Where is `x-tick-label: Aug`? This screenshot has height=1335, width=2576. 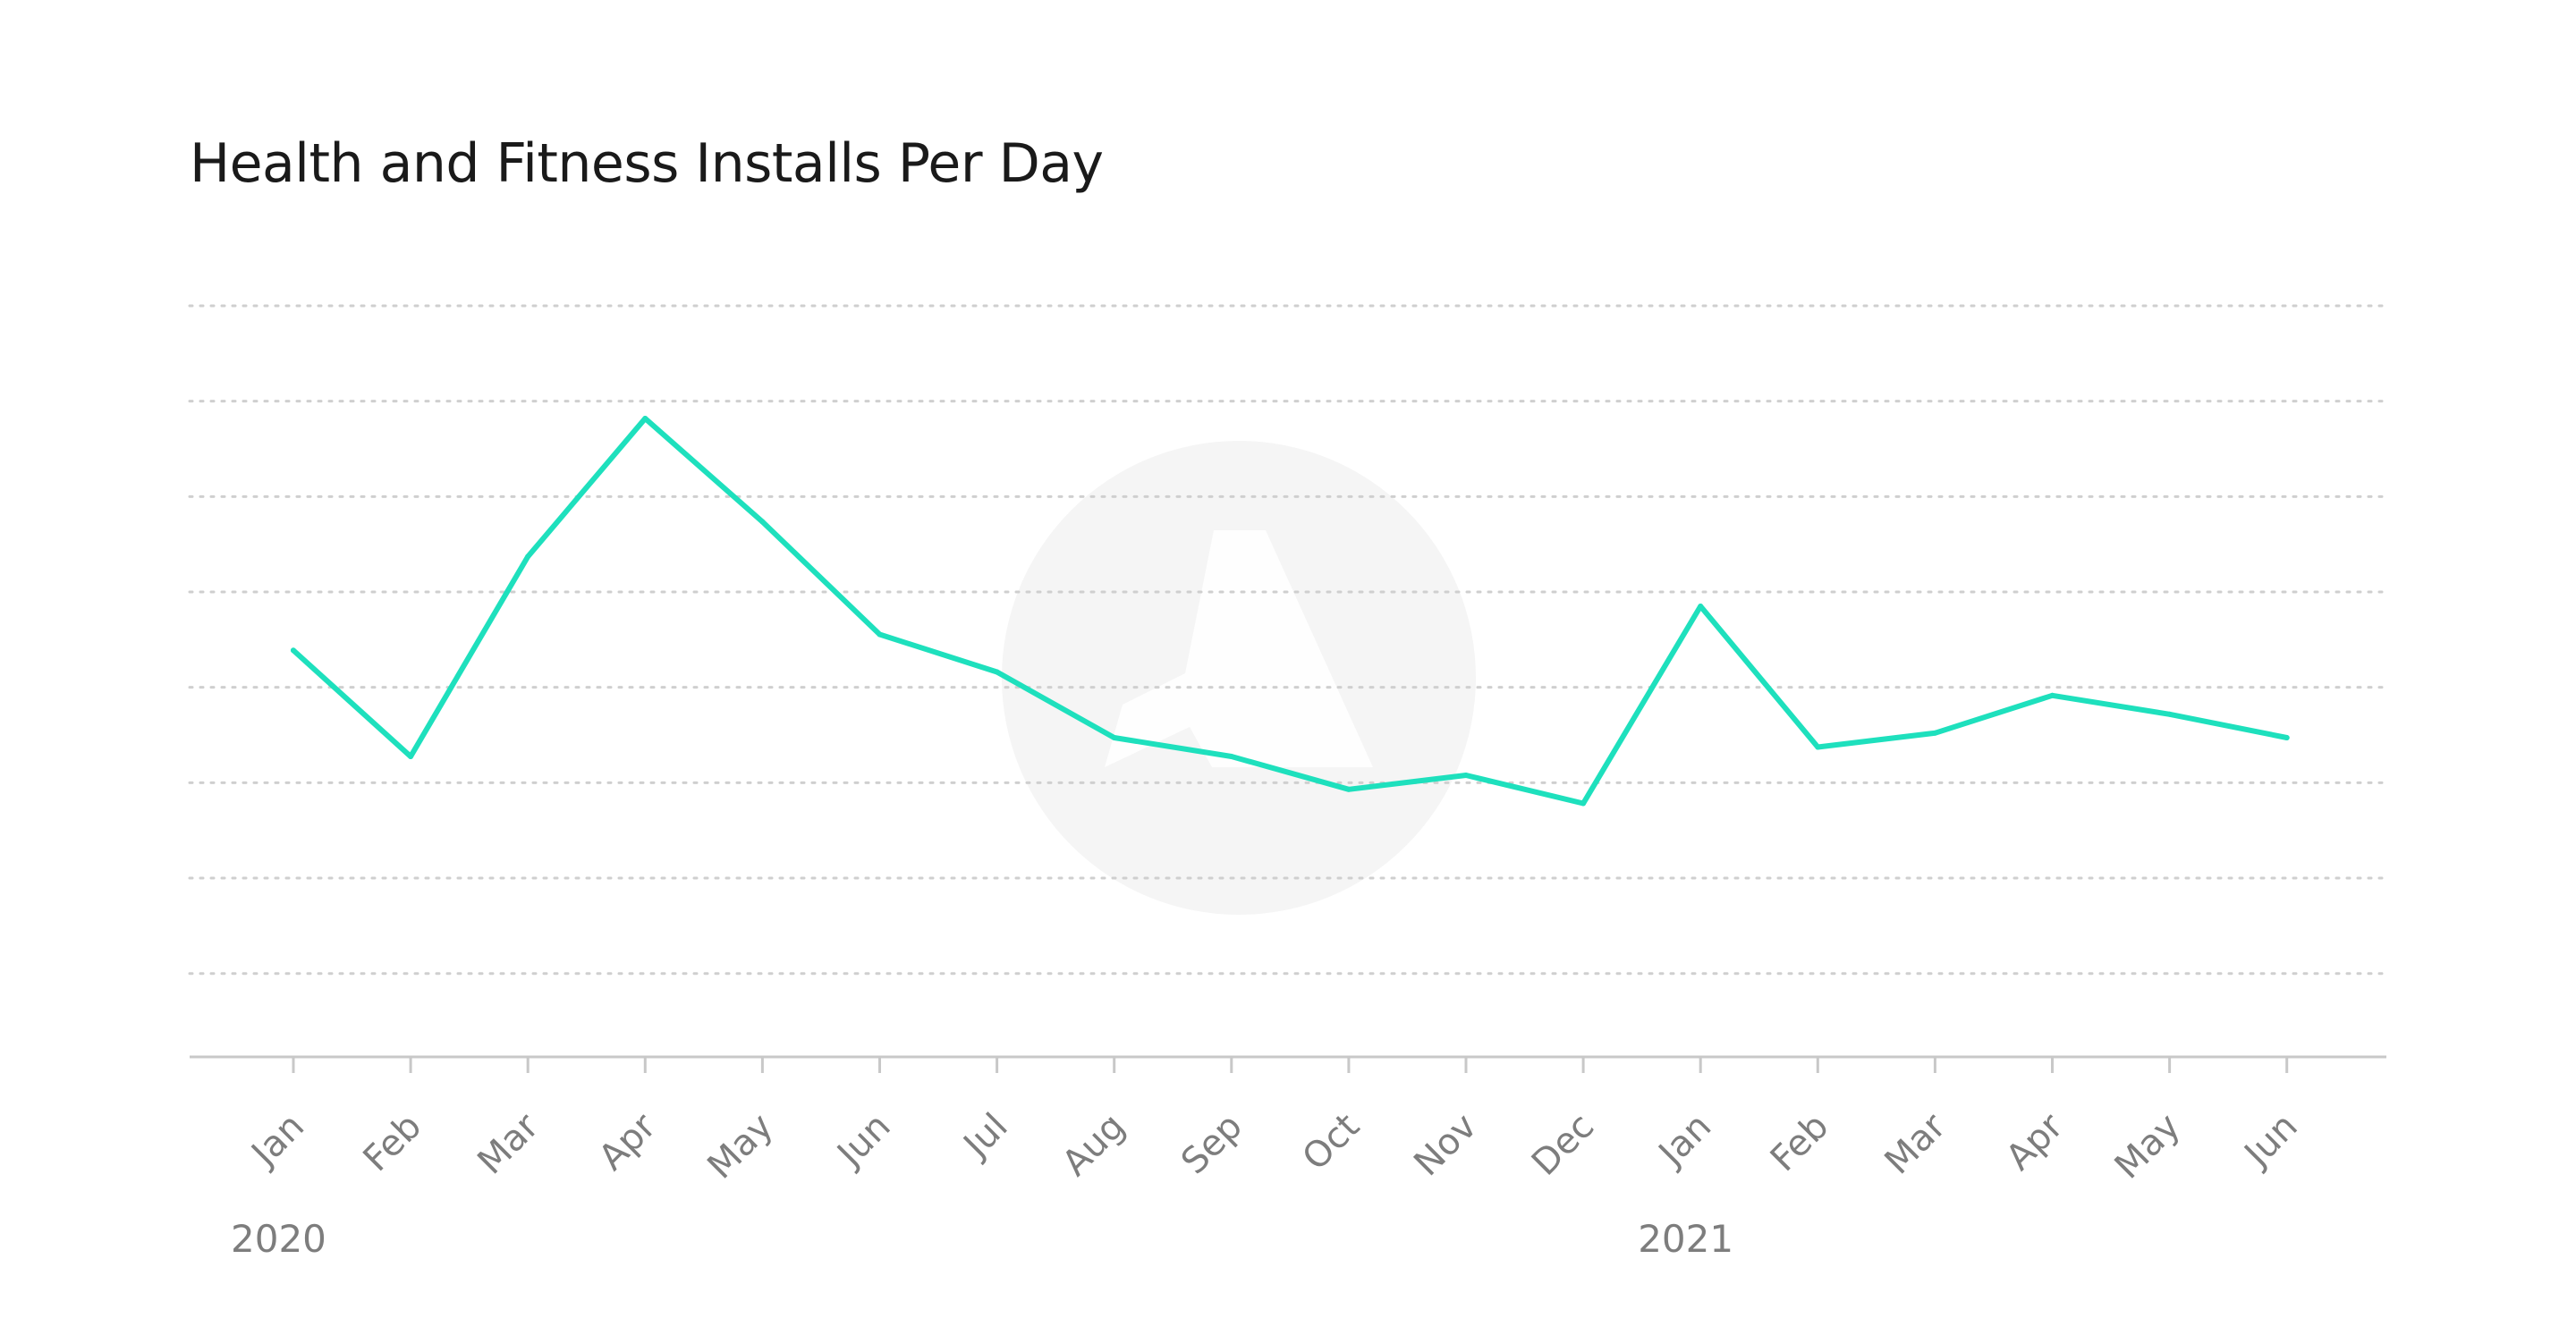
x-tick-label: Aug is located at coordinates (1094, 1145).